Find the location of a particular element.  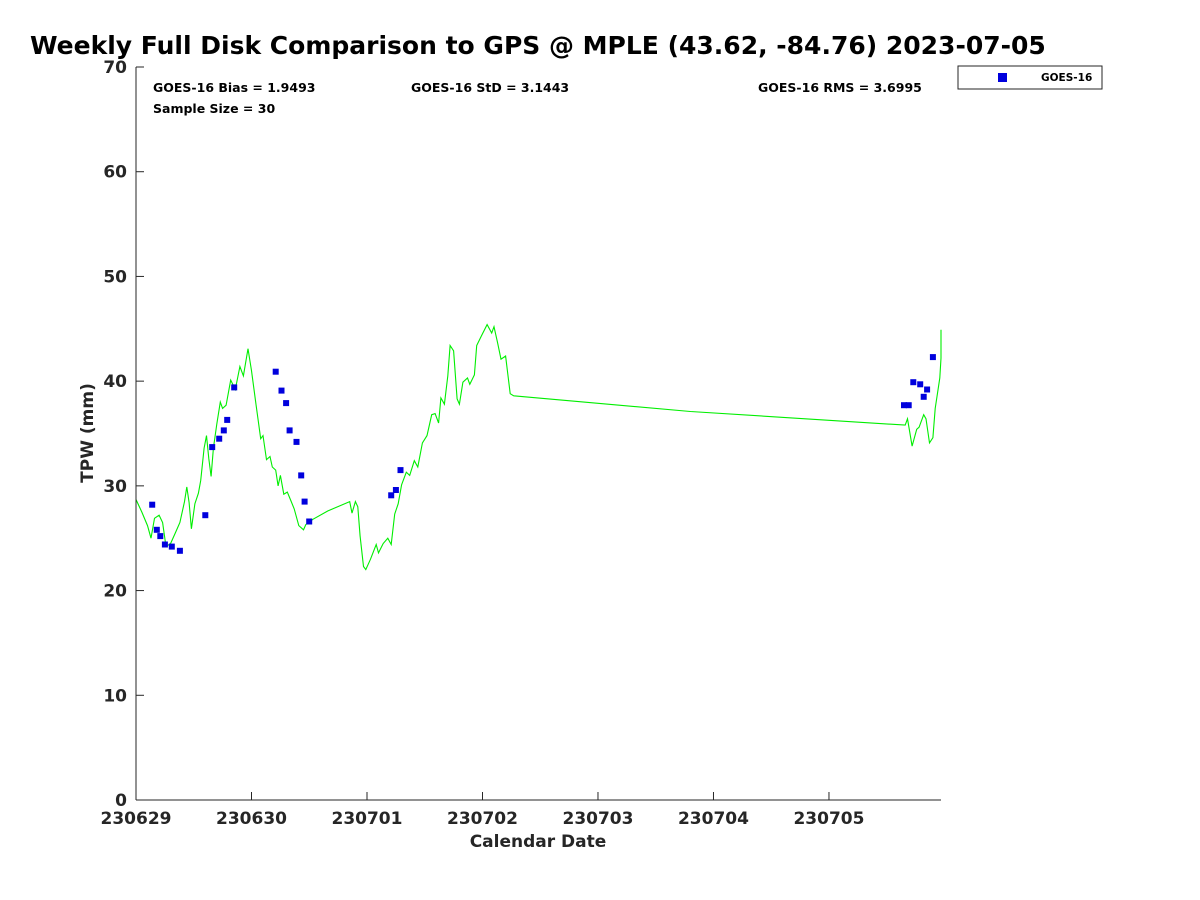

y-tick-label: 0 is located at coordinates (121, 801).